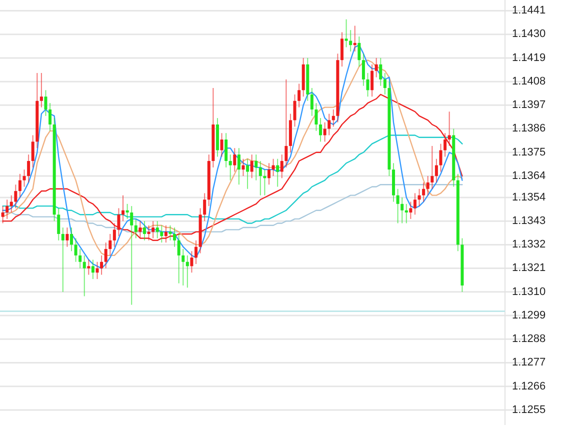 Image resolution: width=569 pixels, height=429 pixels. Describe the element at coordinates (529, 315) in the screenshot. I see `y-tick-label: 1.1299` at that location.